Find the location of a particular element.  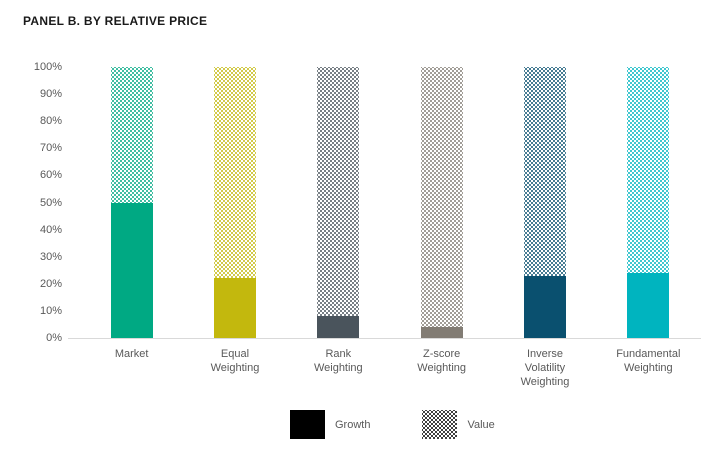

y-axis-tick: 10% is located at coordinates (50, 310).